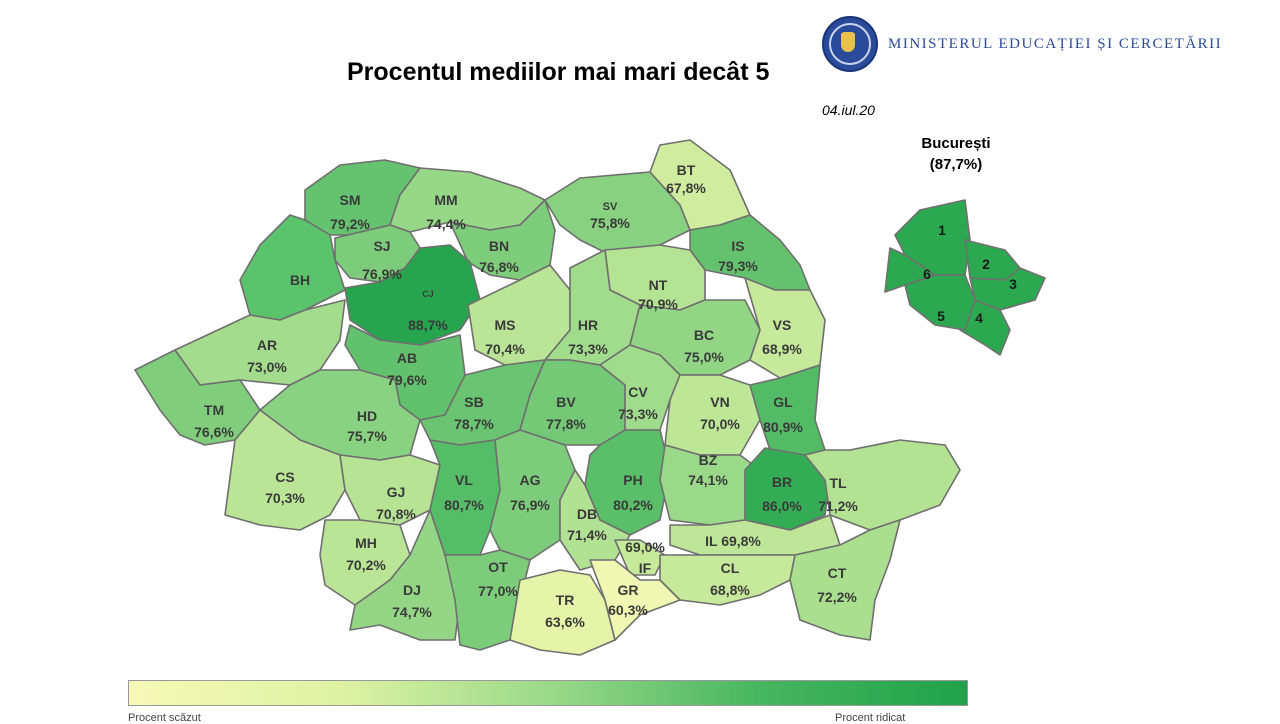 Image resolution: width=1280 pixels, height=724 pixels. Describe the element at coordinates (300, 280) in the screenshot. I see `county-code-bh: BH` at that location.